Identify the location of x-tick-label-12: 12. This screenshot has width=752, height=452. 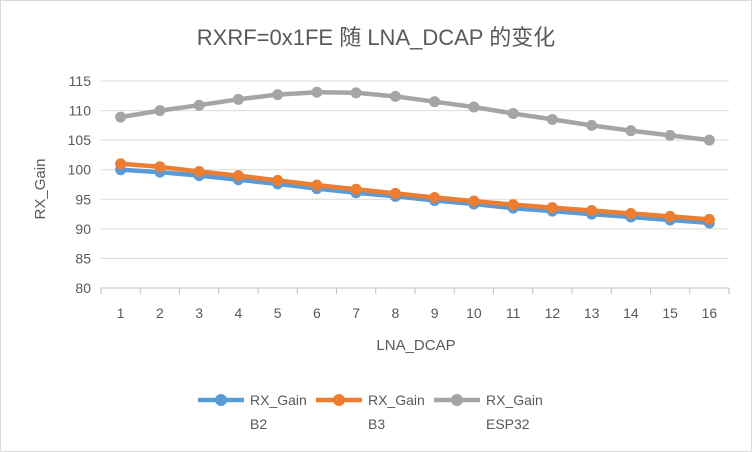
(553, 313).